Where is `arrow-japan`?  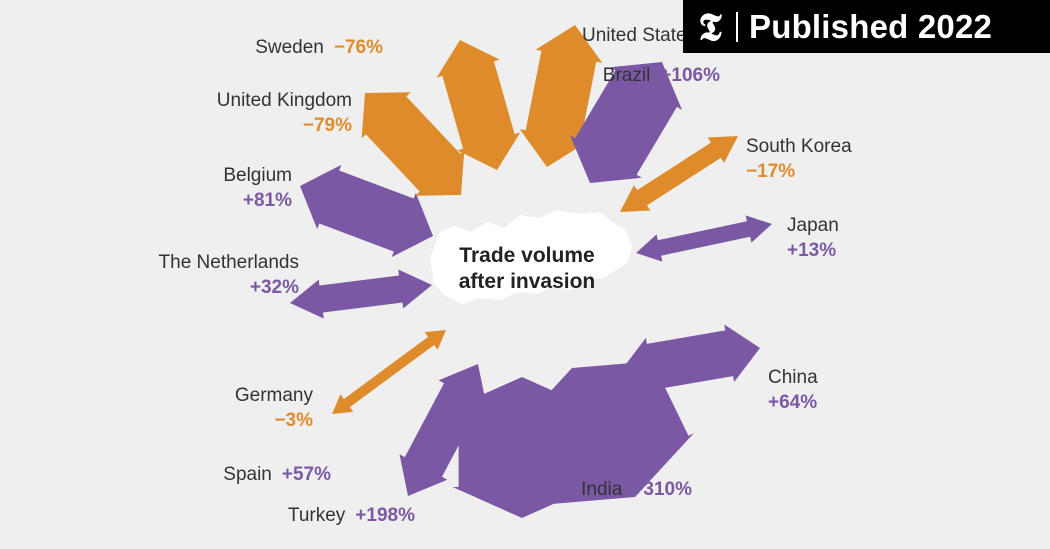
arrow-japan is located at coordinates (704, 238).